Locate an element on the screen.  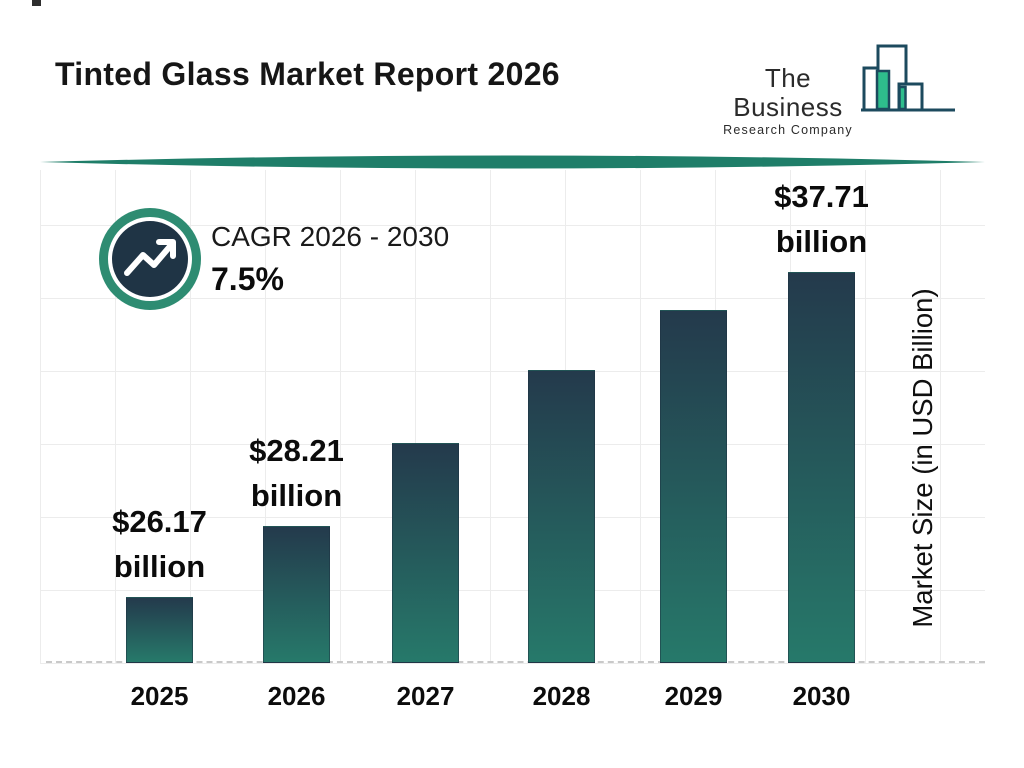
x-tick-2030: 2030 is located at coordinates (821, 696).